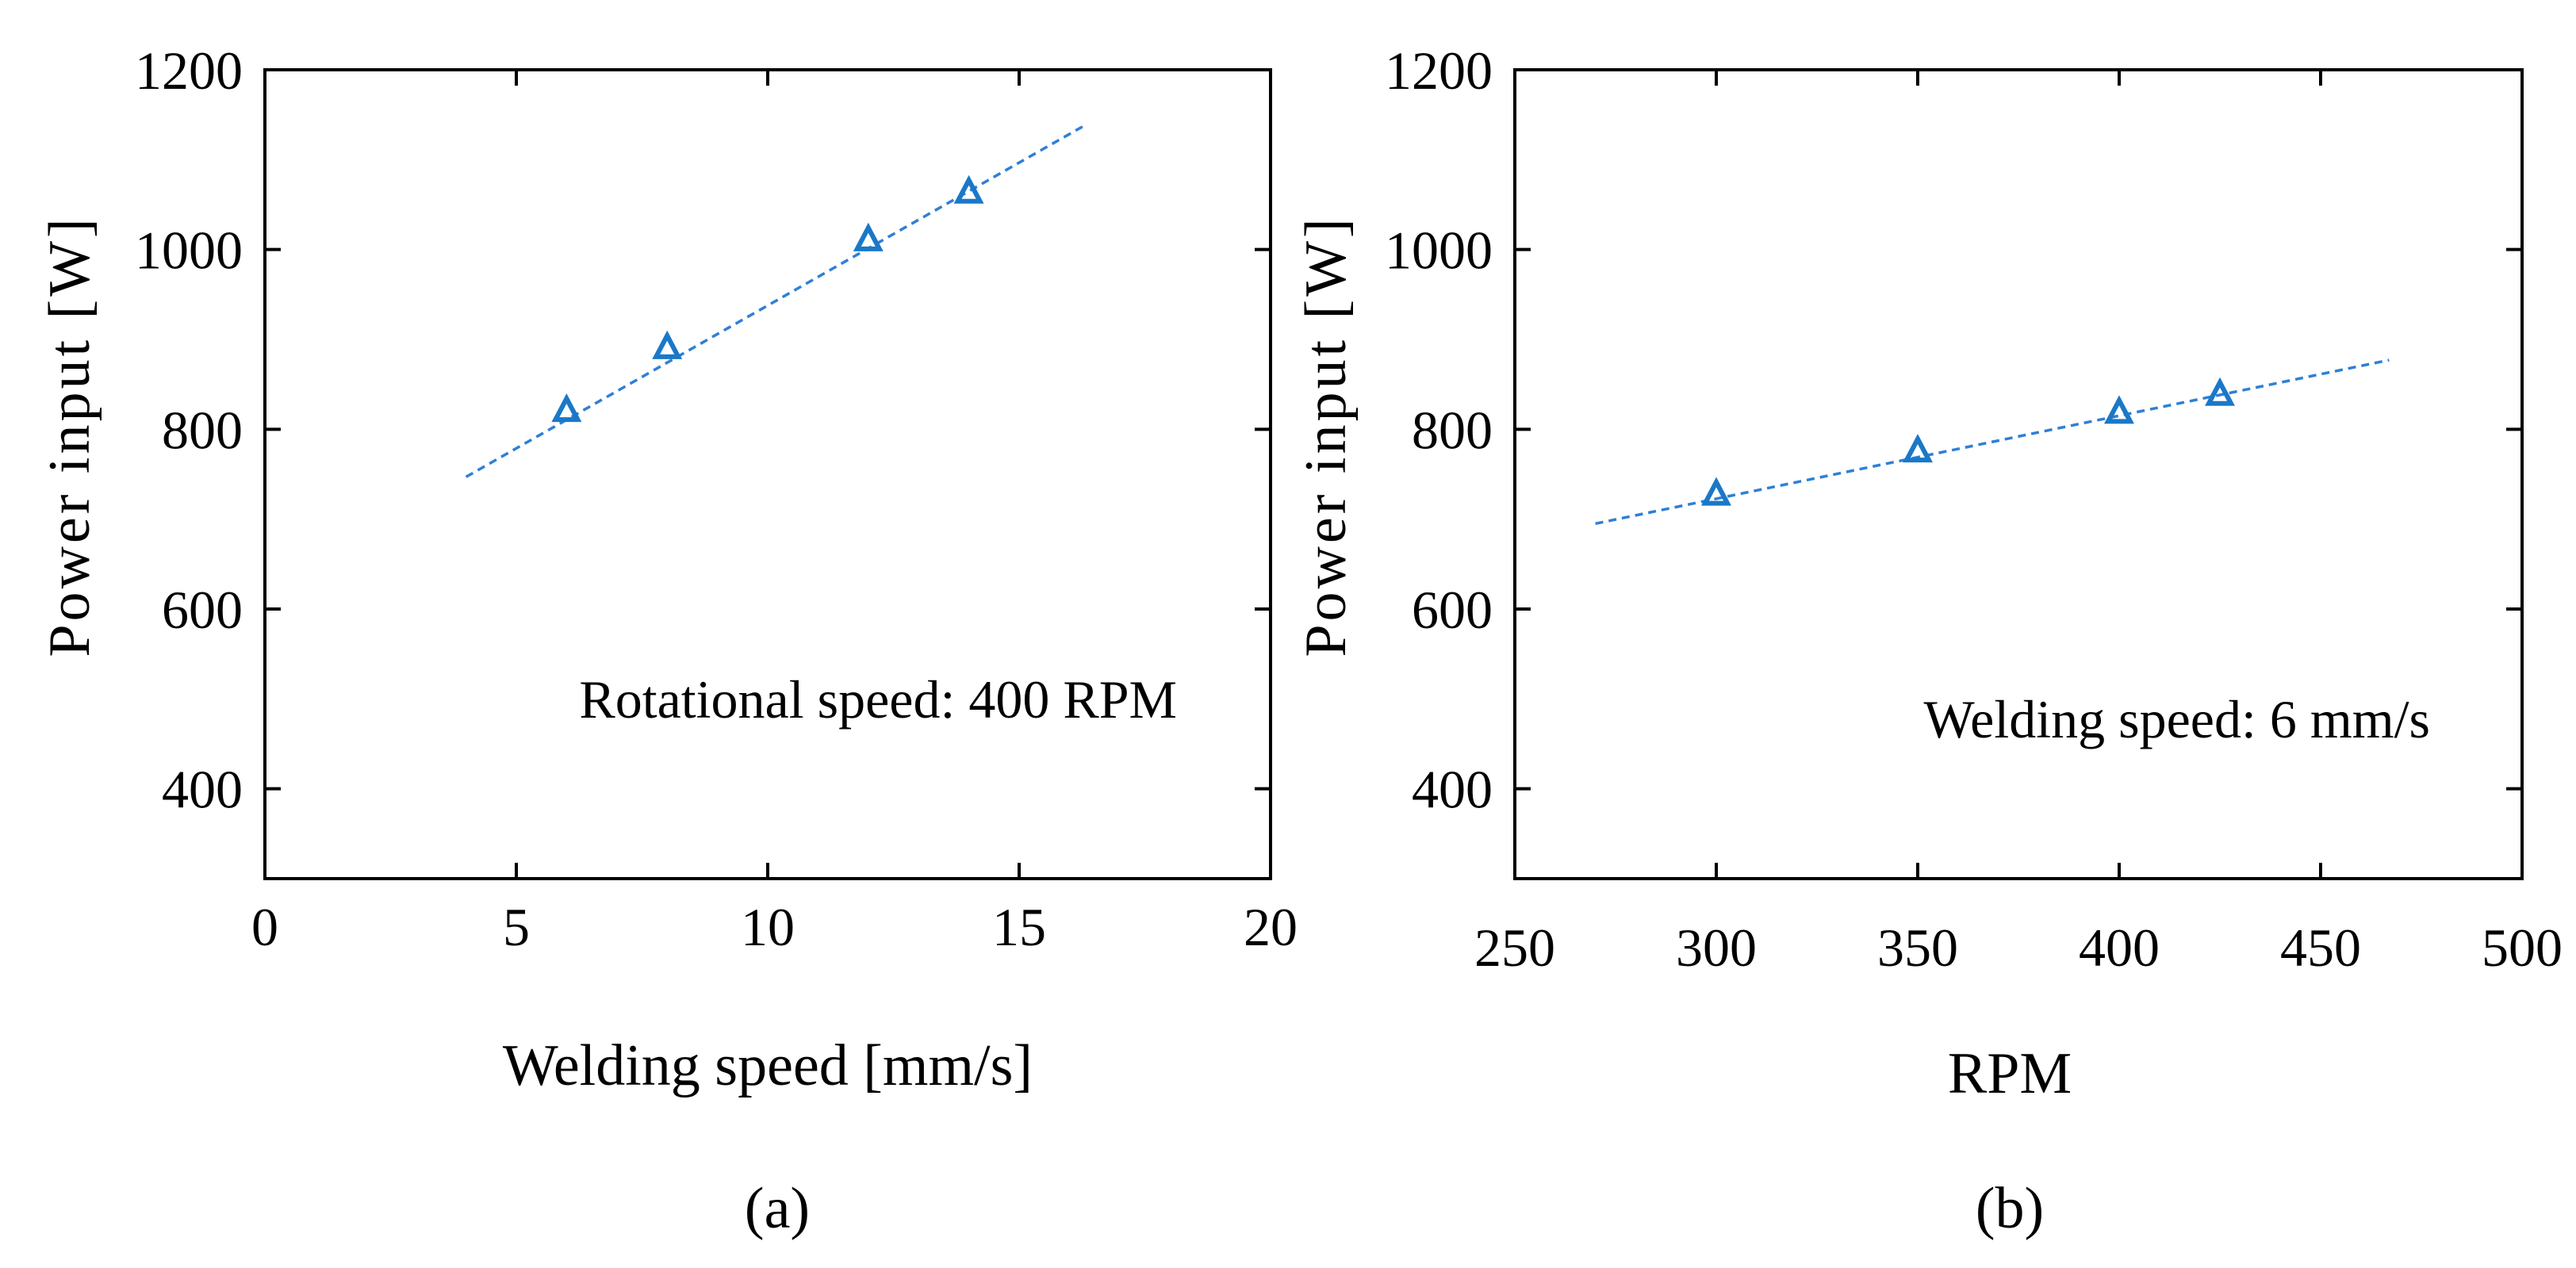 This screenshot has width=2576, height=1268. I want to click on panel-label-b: (b), so click(2010, 1208).